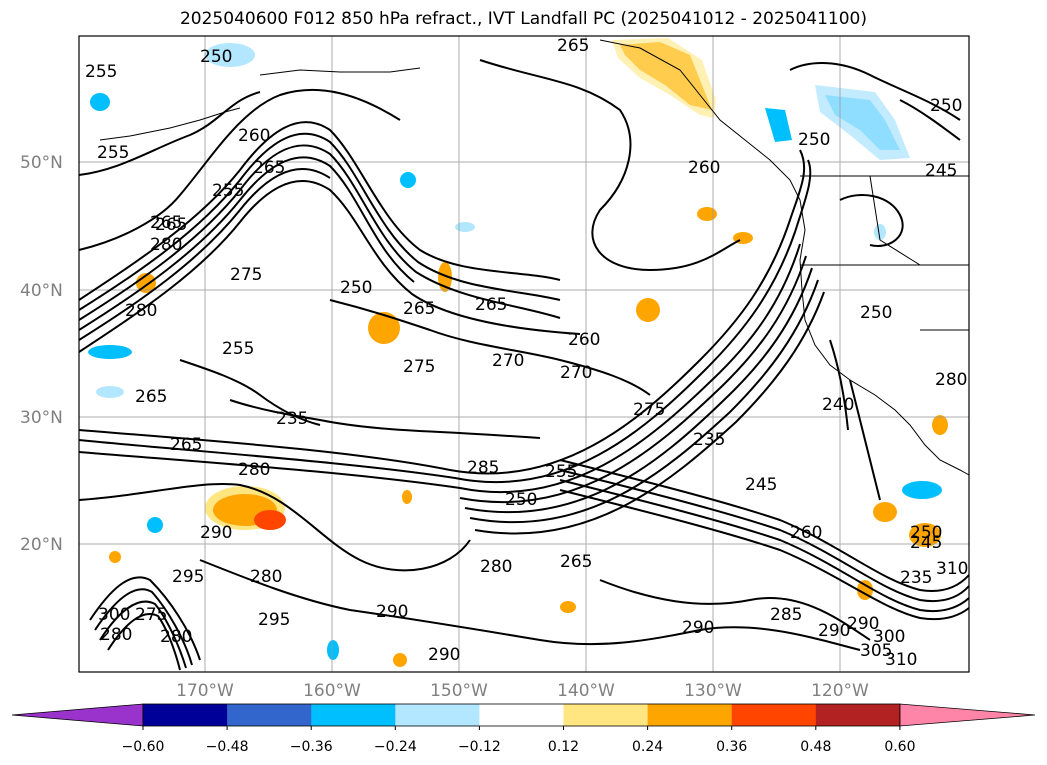 The width and height of the screenshot is (1047, 765). Describe the element at coordinates (815, 747) in the screenshot. I see `colorbar-tick-label: 0.48` at that location.